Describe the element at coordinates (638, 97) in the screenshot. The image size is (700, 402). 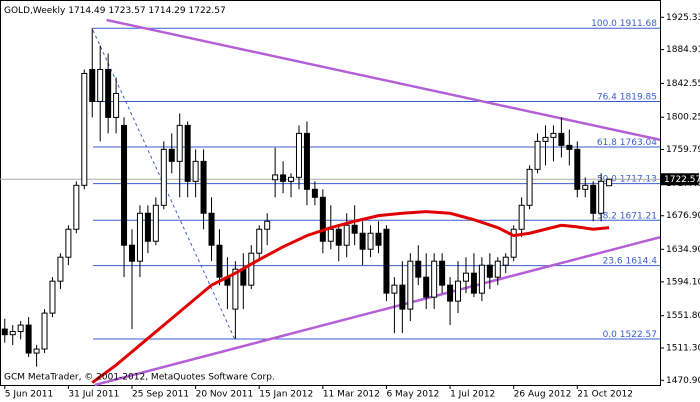
I see `fib-price: 1819.85` at that location.